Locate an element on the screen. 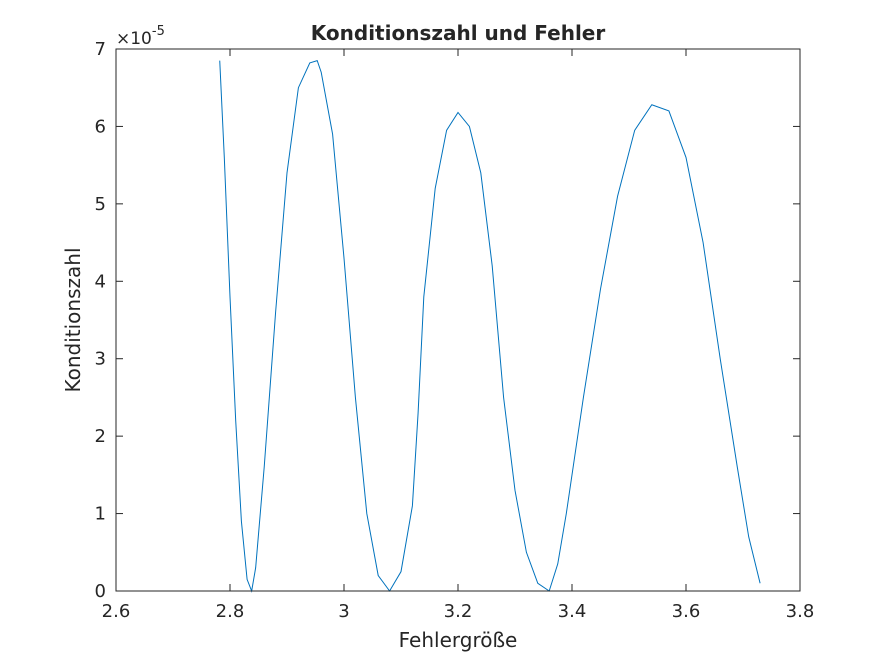 The height and width of the screenshot is (663, 884). y-tick-label: 2 is located at coordinates (100, 436).